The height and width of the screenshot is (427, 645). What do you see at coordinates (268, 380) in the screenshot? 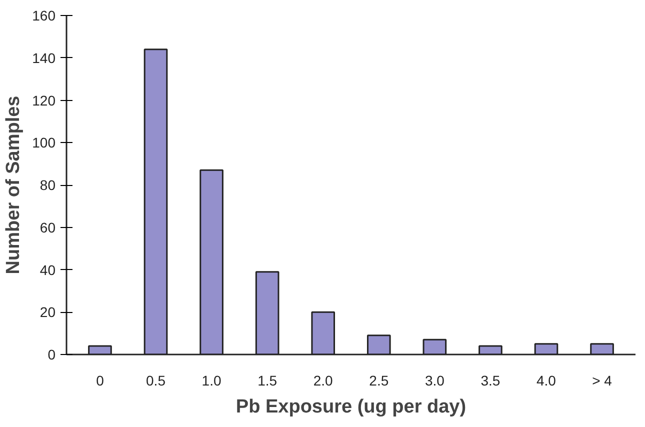
I see `x-tick-label: 1.5` at bounding box center [268, 380].